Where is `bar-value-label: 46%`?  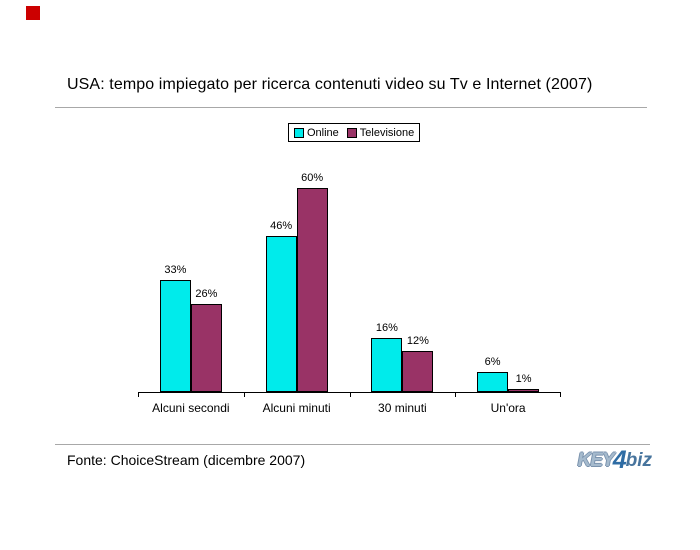
bar-value-label: 46% is located at coordinates (281, 226).